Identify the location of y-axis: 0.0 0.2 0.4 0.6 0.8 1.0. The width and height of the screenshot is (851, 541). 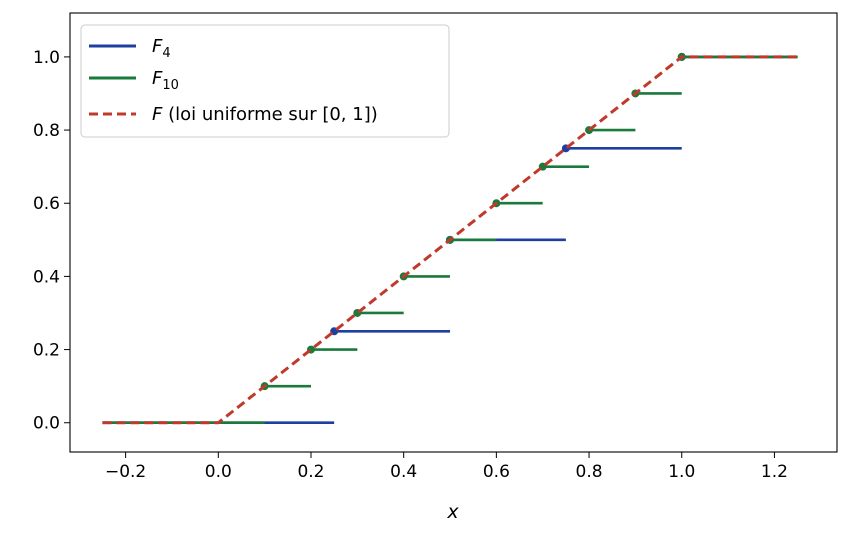
(51, 241).